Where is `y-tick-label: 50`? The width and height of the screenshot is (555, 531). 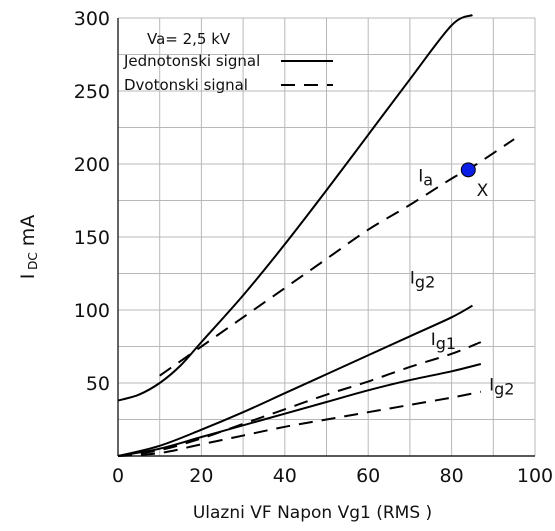
y-tick-label: 50 is located at coordinates (98, 384).